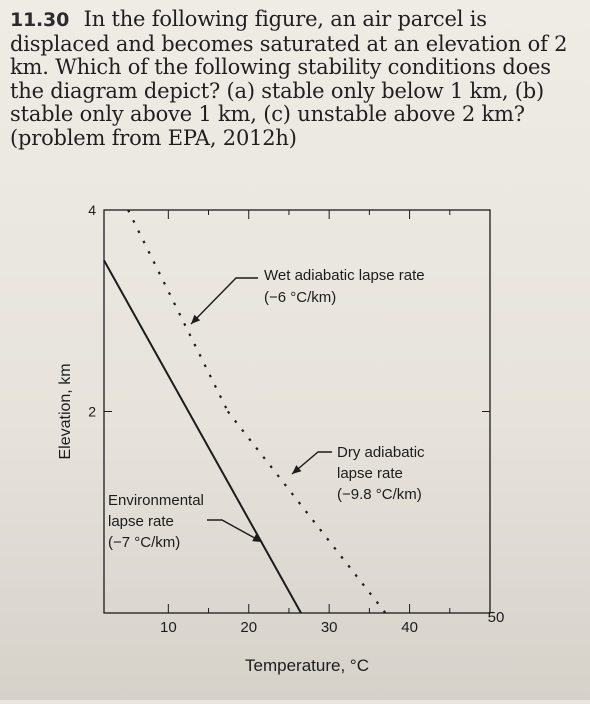 The image size is (590, 704). I want to click on wet-adiabatic-label: Wet adiabatic lapse rate, so click(344, 275).